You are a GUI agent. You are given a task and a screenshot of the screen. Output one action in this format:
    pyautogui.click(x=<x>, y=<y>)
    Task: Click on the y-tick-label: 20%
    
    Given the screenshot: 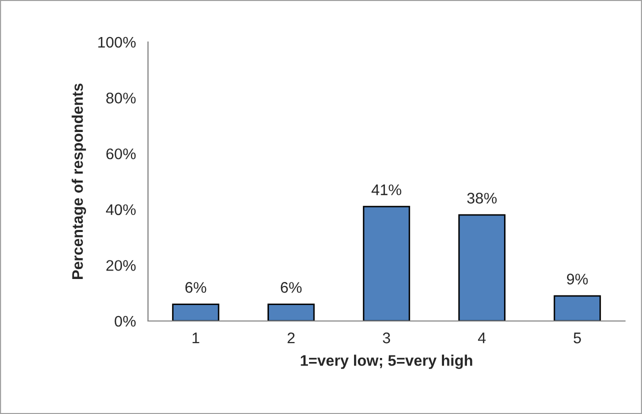 What is the action you would take?
    pyautogui.click(x=121, y=265)
    